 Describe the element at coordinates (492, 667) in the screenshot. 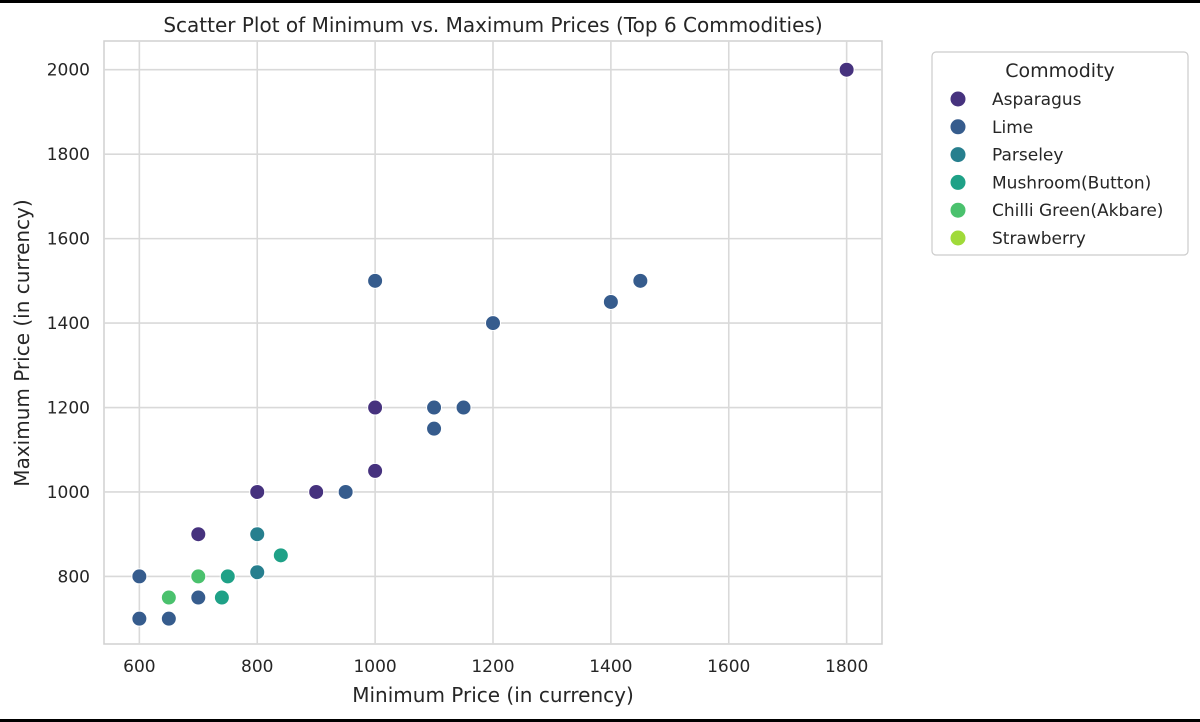

I see `x-tick-label: 1200` at that location.